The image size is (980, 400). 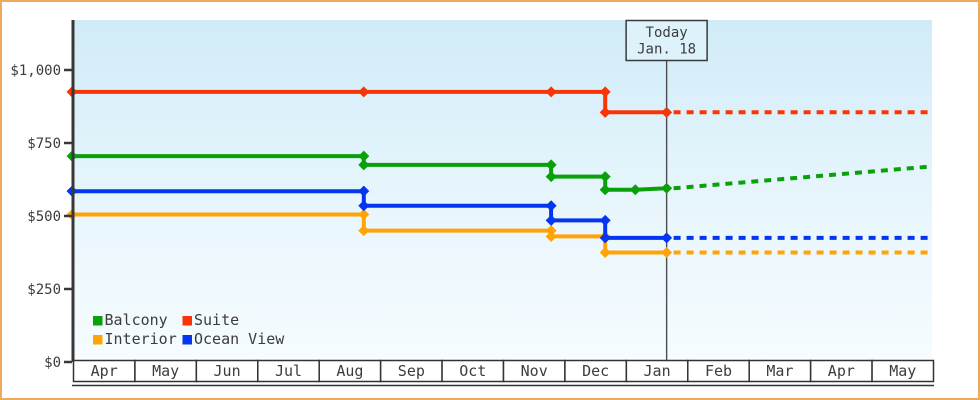 What do you see at coordinates (595, 371) in the screenshot?
I see `month-label: Dec` at bounding box center [595, 371].